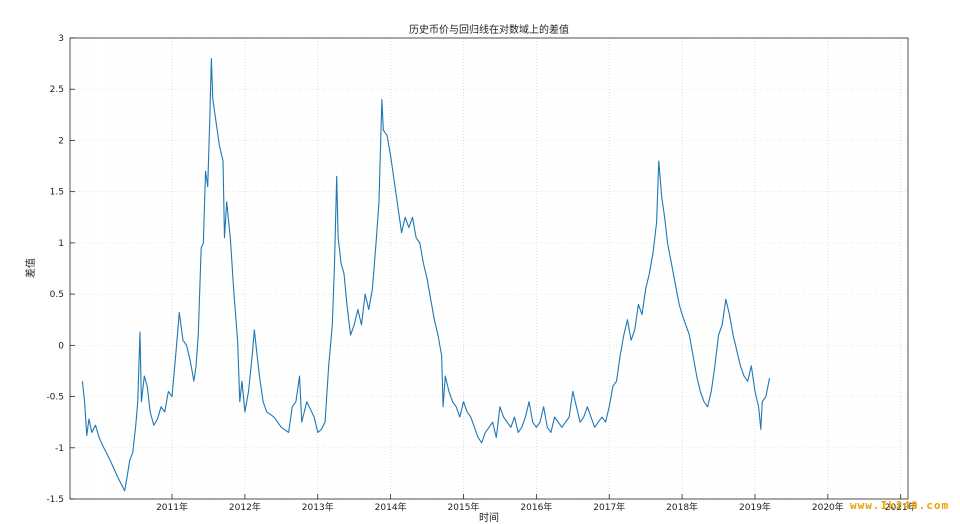 This screenshot has height=524, width=960. Describe the element at coordinates (536, 507) in the screenshot. I see `x-tick-label: 2016年` at that location.